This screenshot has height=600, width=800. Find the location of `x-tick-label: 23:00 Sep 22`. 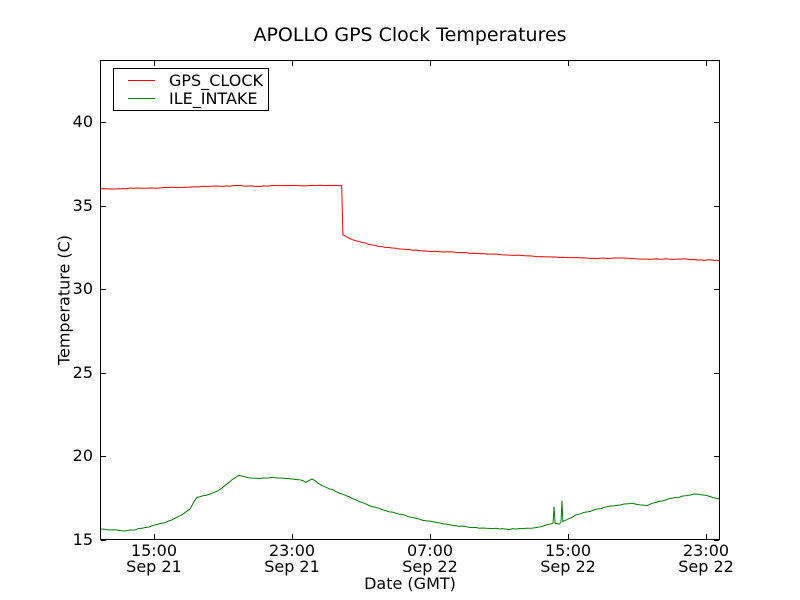

x-tick-label: 23:00 Sep 22 is located at coordinates (706, 559).